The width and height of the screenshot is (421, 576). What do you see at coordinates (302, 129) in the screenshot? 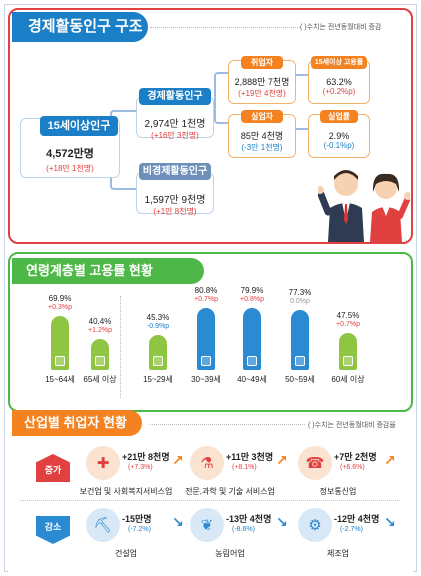
I see `connector-unemp` at bounding box center [302, 129].